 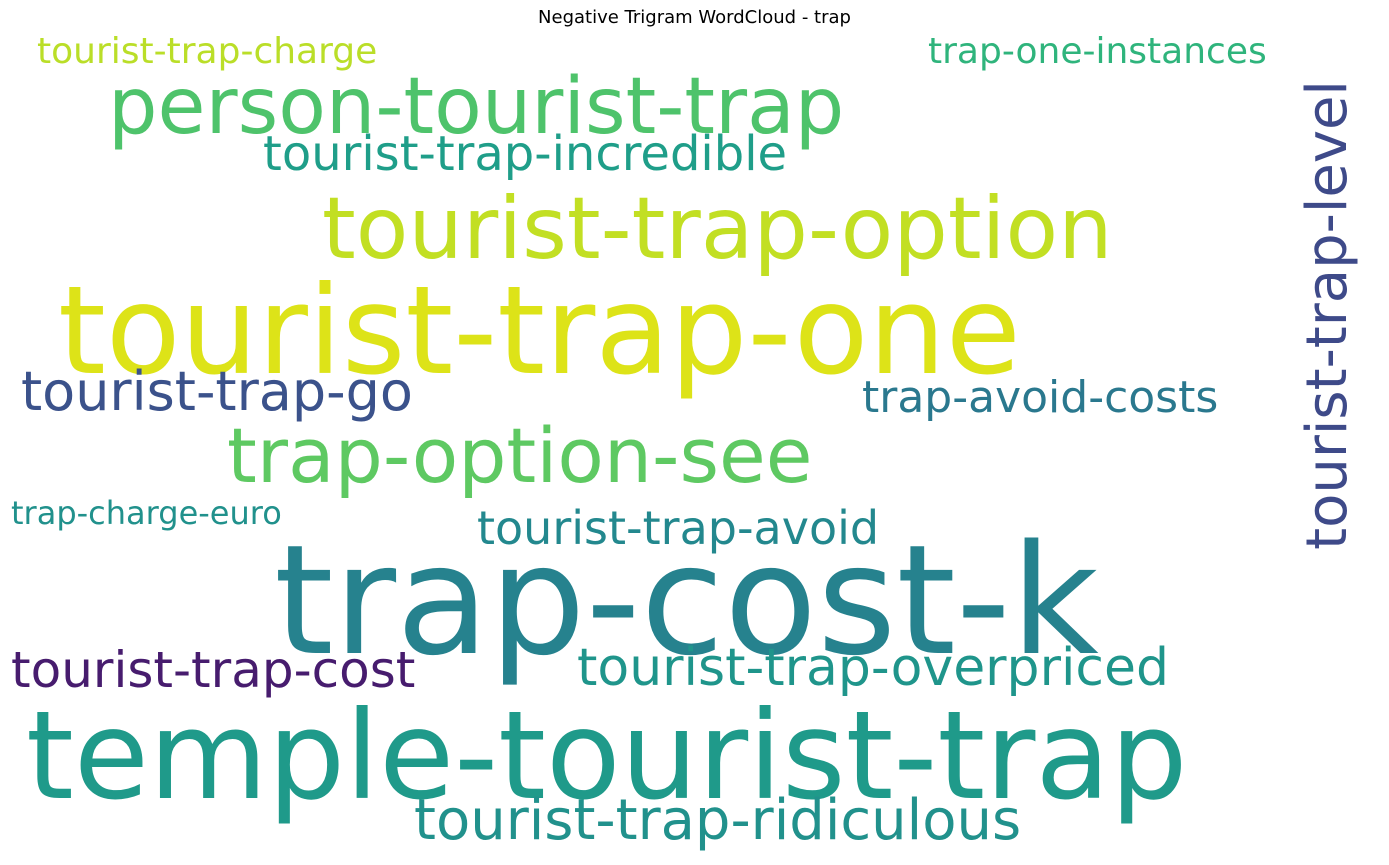 I want to click on word-trap-charge-euro: trap-charge-euro, so click(x=146, y=513).